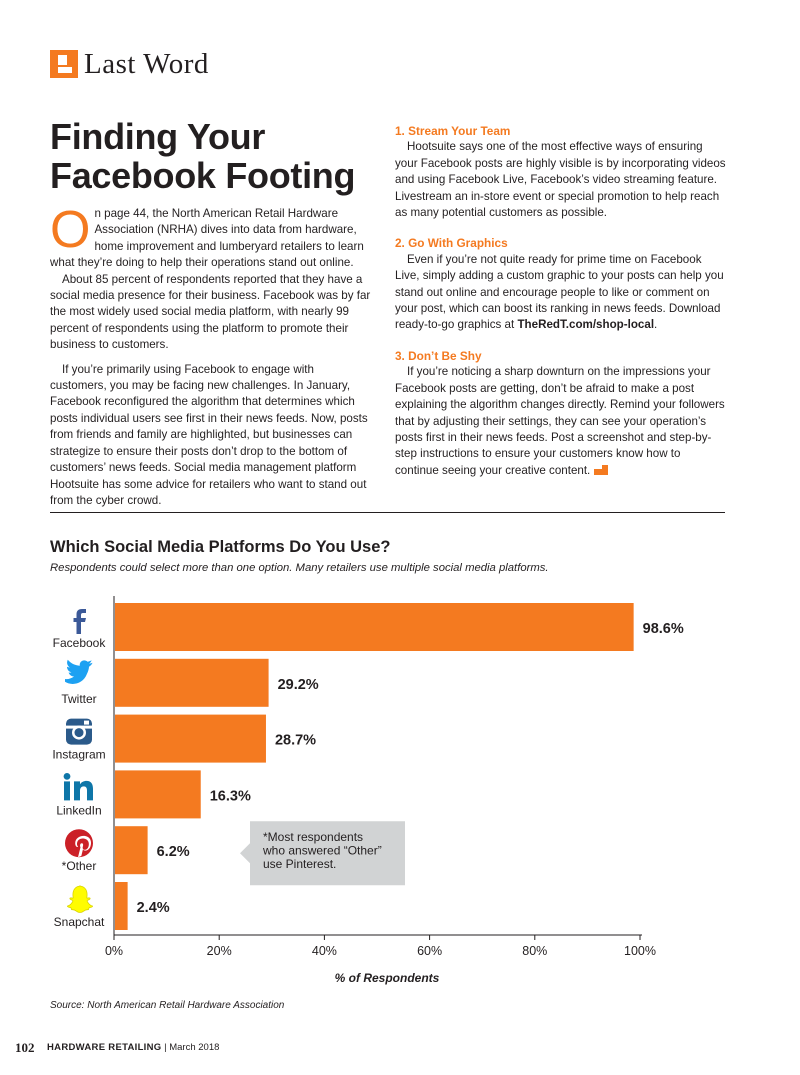 Image resolution: width=800 pixels, height=1075 pixels. I want to click on publication-name: HARDWARE RETAILING, so click(104, 1047).